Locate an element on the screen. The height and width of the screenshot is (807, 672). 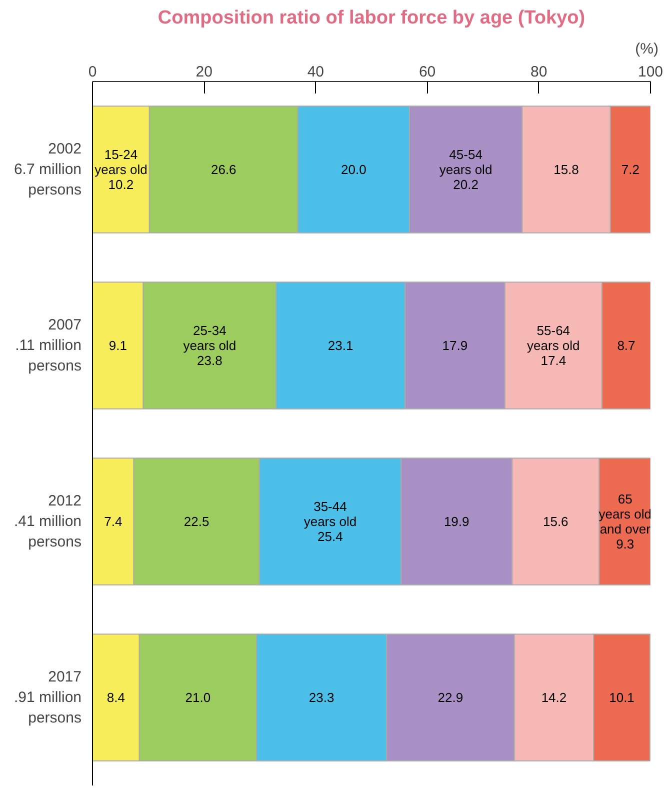
data-label: 20.0 is located at coordinates (353, 169).